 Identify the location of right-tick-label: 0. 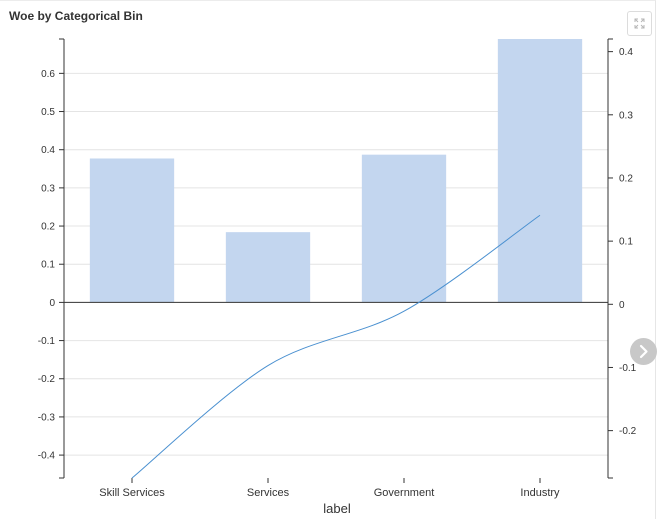
(622, 305).